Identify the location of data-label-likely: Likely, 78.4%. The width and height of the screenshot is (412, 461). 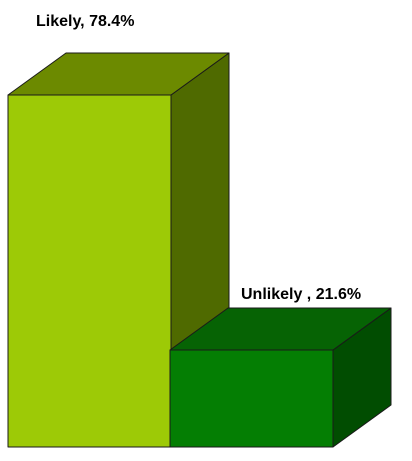
(85, 21).